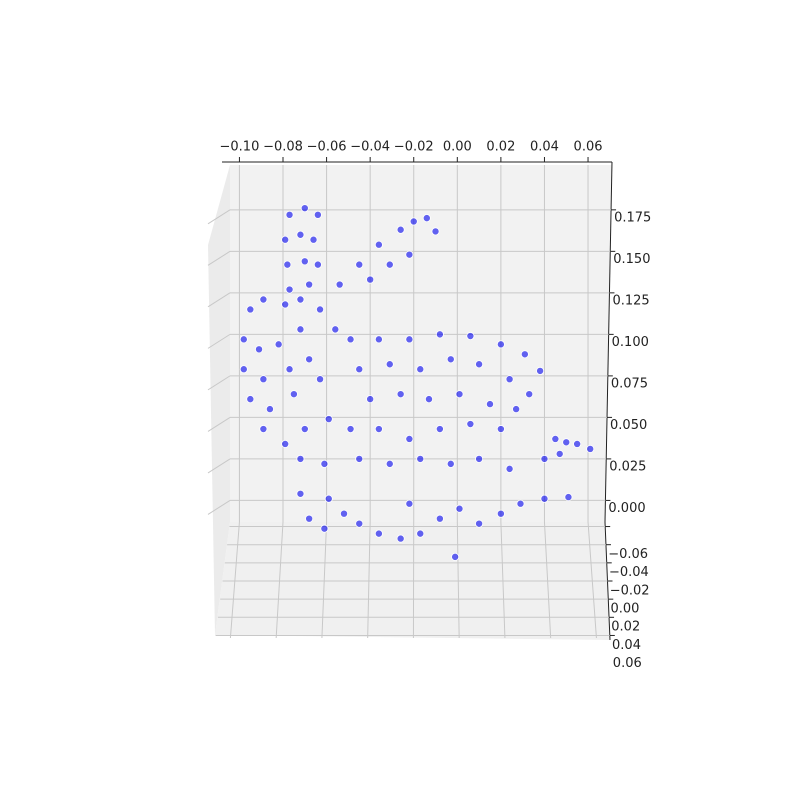  Describe the element at coordinates (608, 342) in the screenshot. I see `z-axis-line` at that location.